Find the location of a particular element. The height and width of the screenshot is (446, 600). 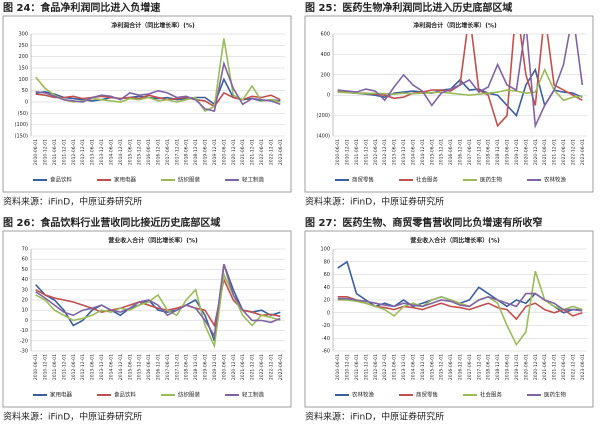

x-tick-label: 2023-06-01 is located at coordinates (281, 152).